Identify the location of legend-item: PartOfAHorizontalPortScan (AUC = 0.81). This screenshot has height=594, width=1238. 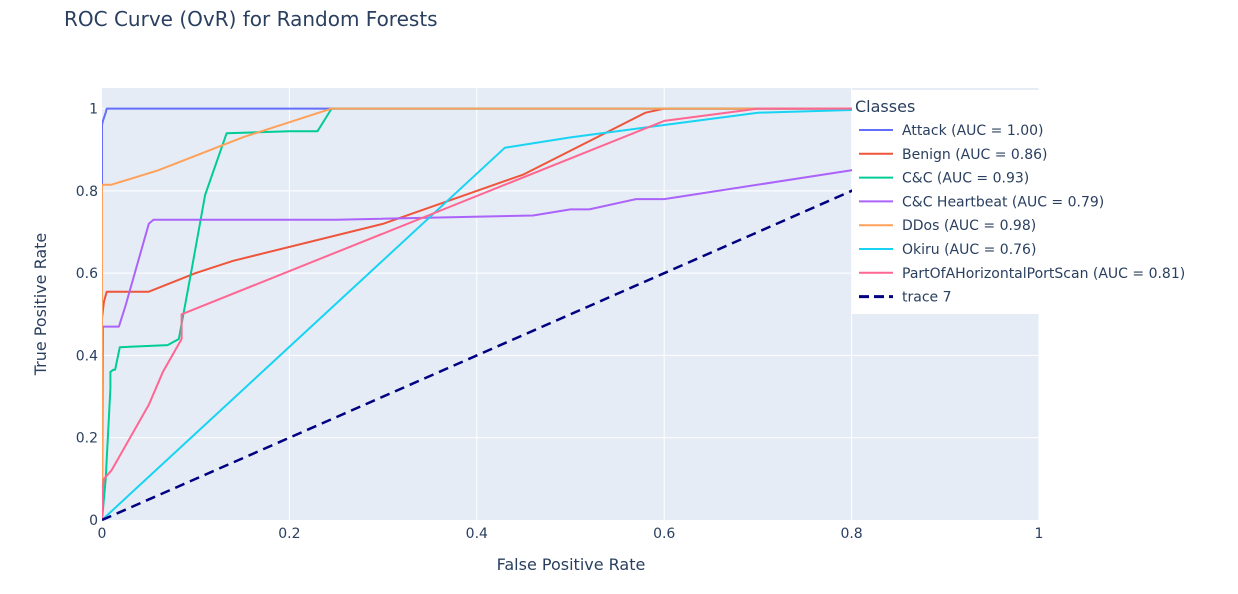
(1022, 274).